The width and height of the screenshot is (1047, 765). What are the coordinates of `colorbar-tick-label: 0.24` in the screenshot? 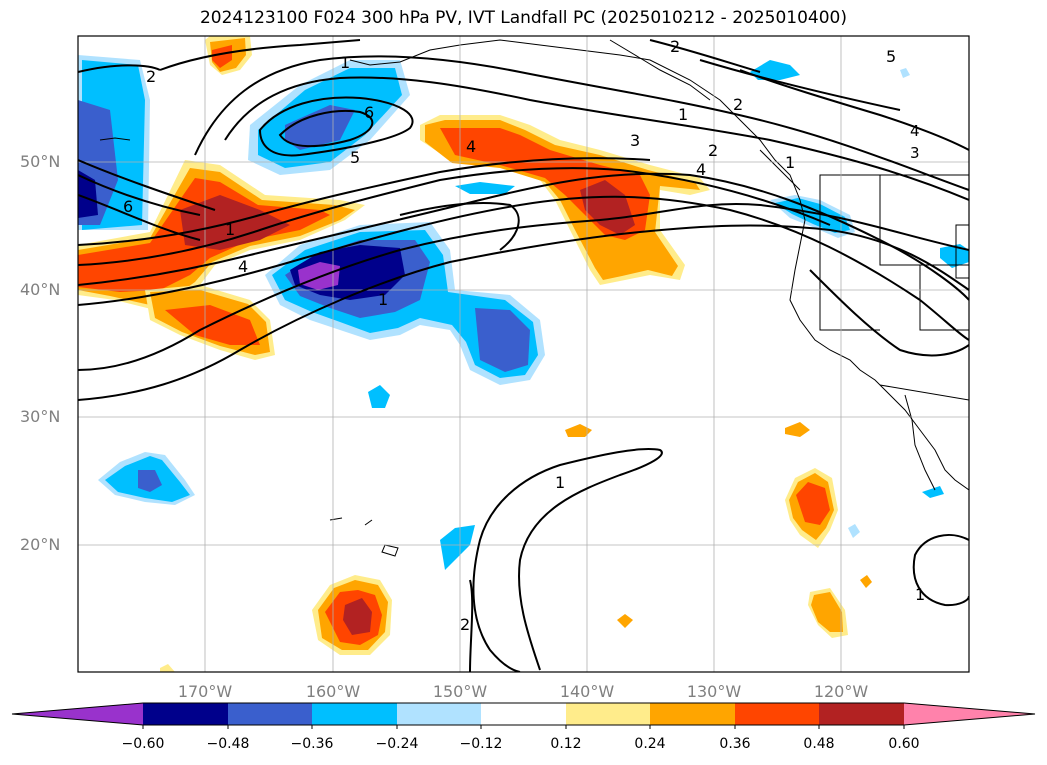 It's located at (650, 744).